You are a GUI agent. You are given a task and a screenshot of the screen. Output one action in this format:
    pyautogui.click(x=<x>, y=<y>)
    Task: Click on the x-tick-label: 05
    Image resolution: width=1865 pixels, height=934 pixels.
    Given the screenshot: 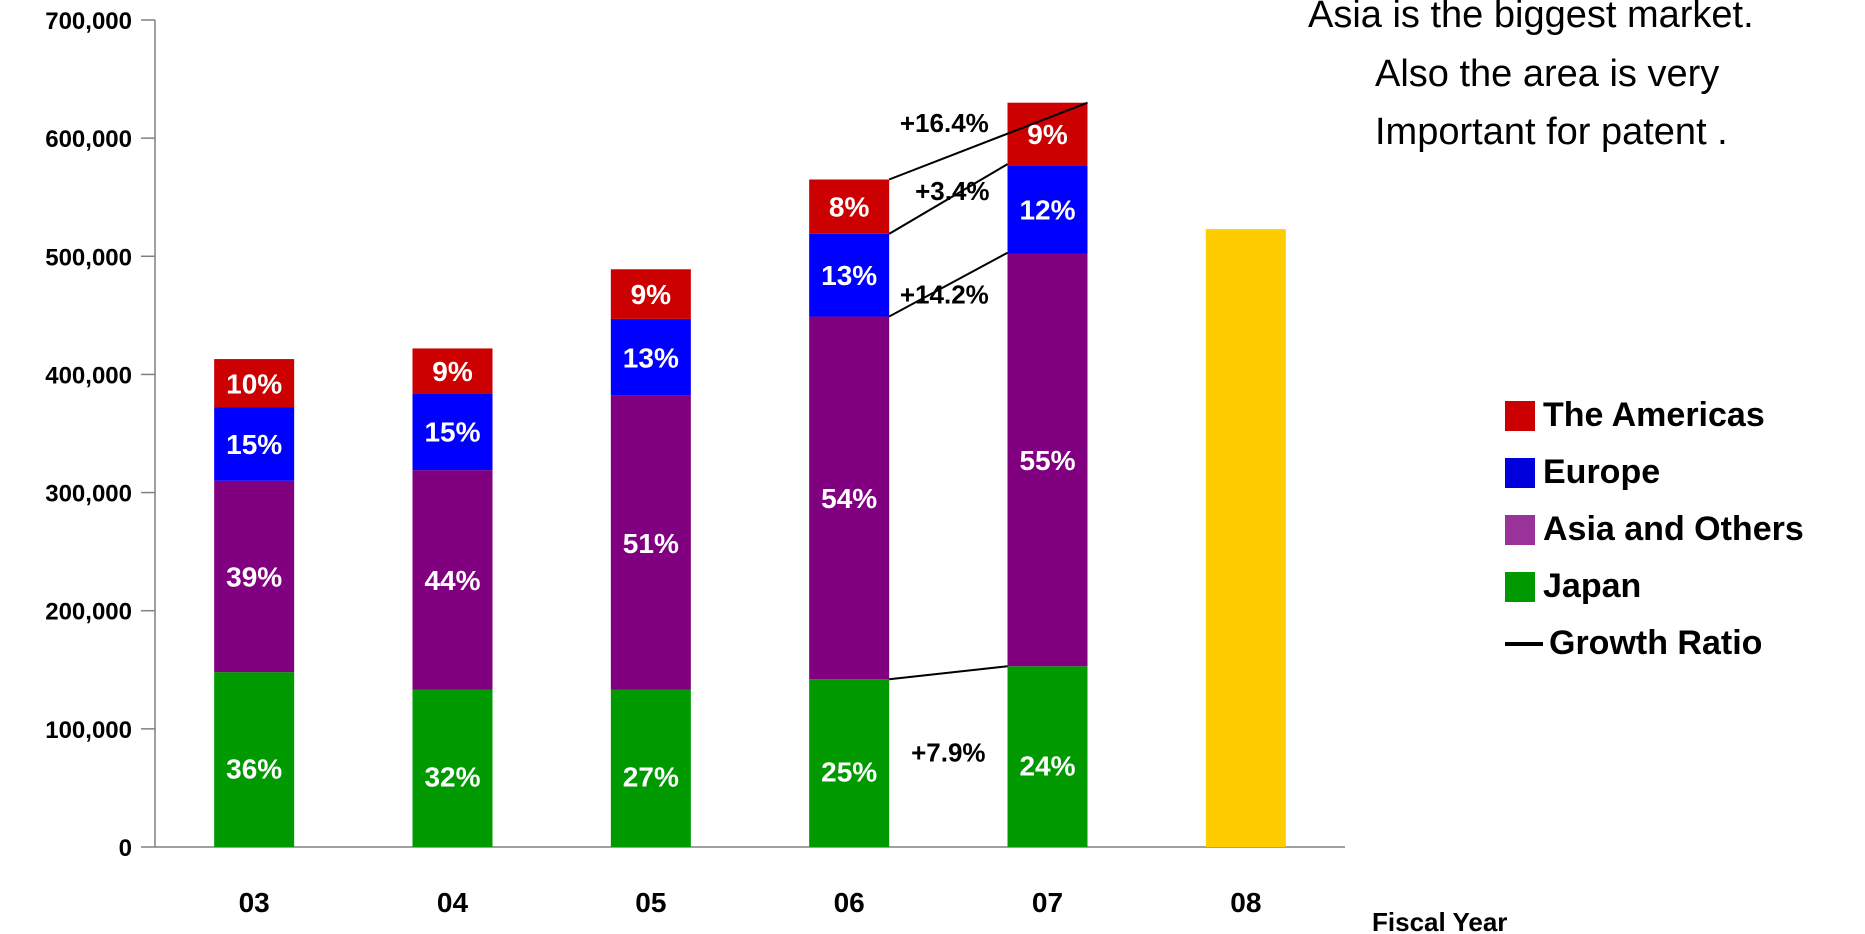 What is the action you would take?
    pyautogui.click(x=650, y=902)
    